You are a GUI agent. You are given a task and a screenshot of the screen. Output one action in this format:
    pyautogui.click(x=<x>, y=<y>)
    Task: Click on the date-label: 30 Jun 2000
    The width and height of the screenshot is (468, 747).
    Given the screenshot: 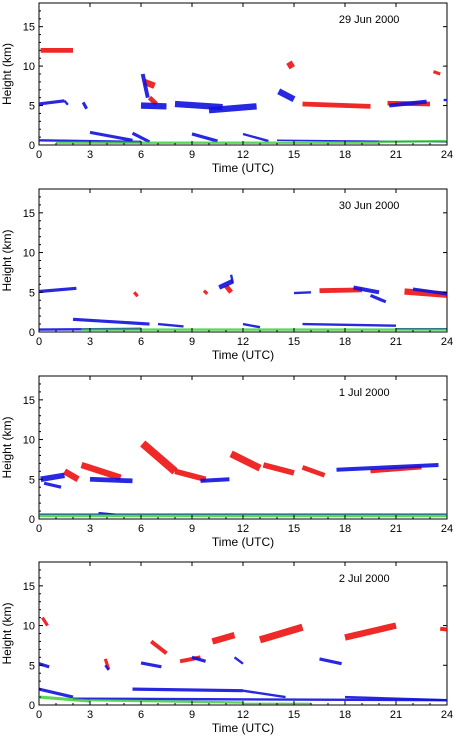 What is the action you would take?
    pyautogui.click(x=369, y=206)
    